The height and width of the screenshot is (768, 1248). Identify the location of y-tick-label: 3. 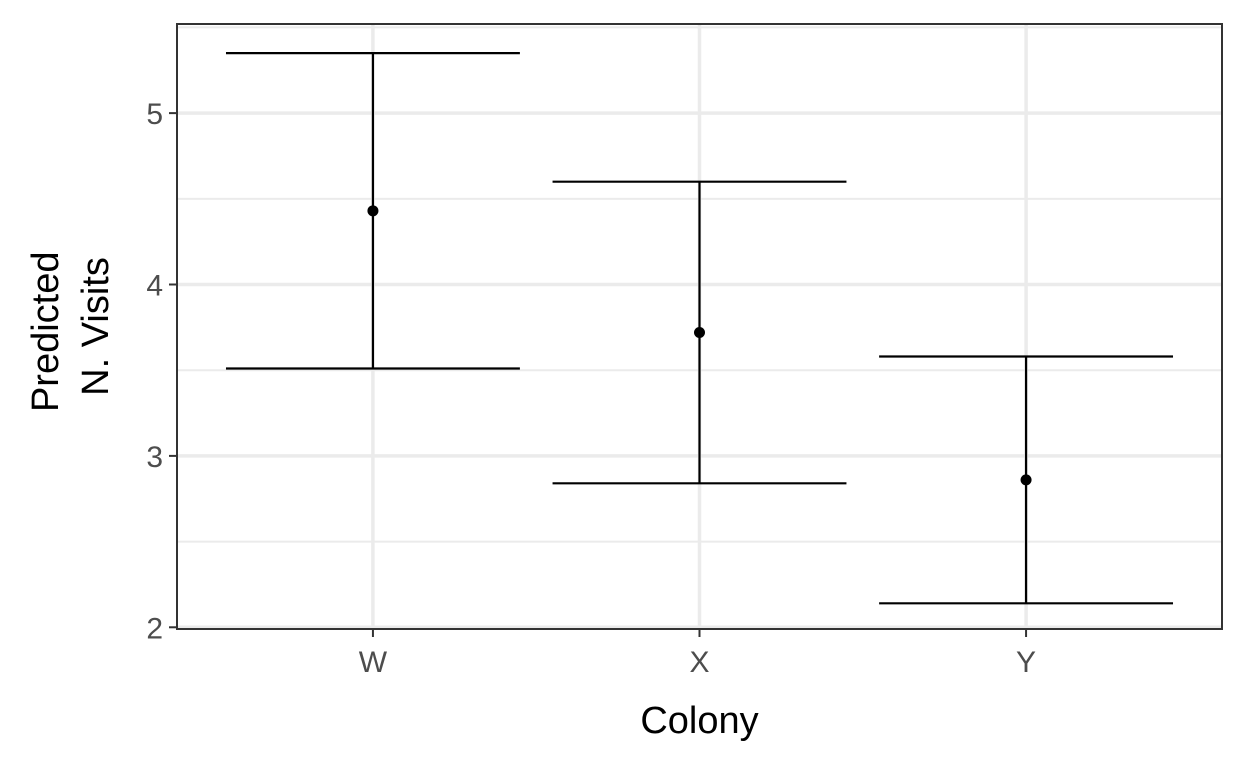
(154, 457).